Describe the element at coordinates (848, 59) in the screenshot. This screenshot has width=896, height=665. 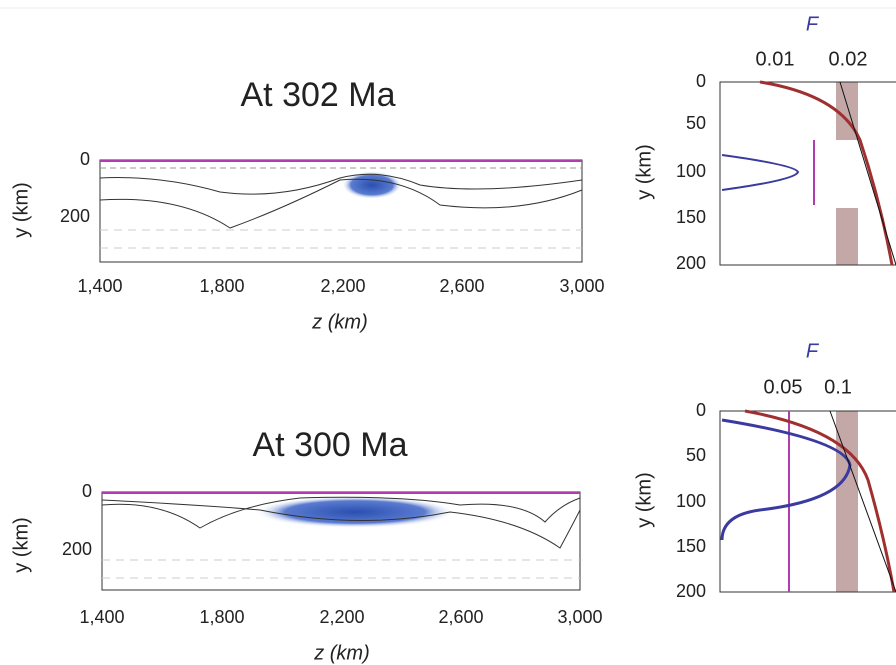
I see `top-tick-label: 0.02` at that location.